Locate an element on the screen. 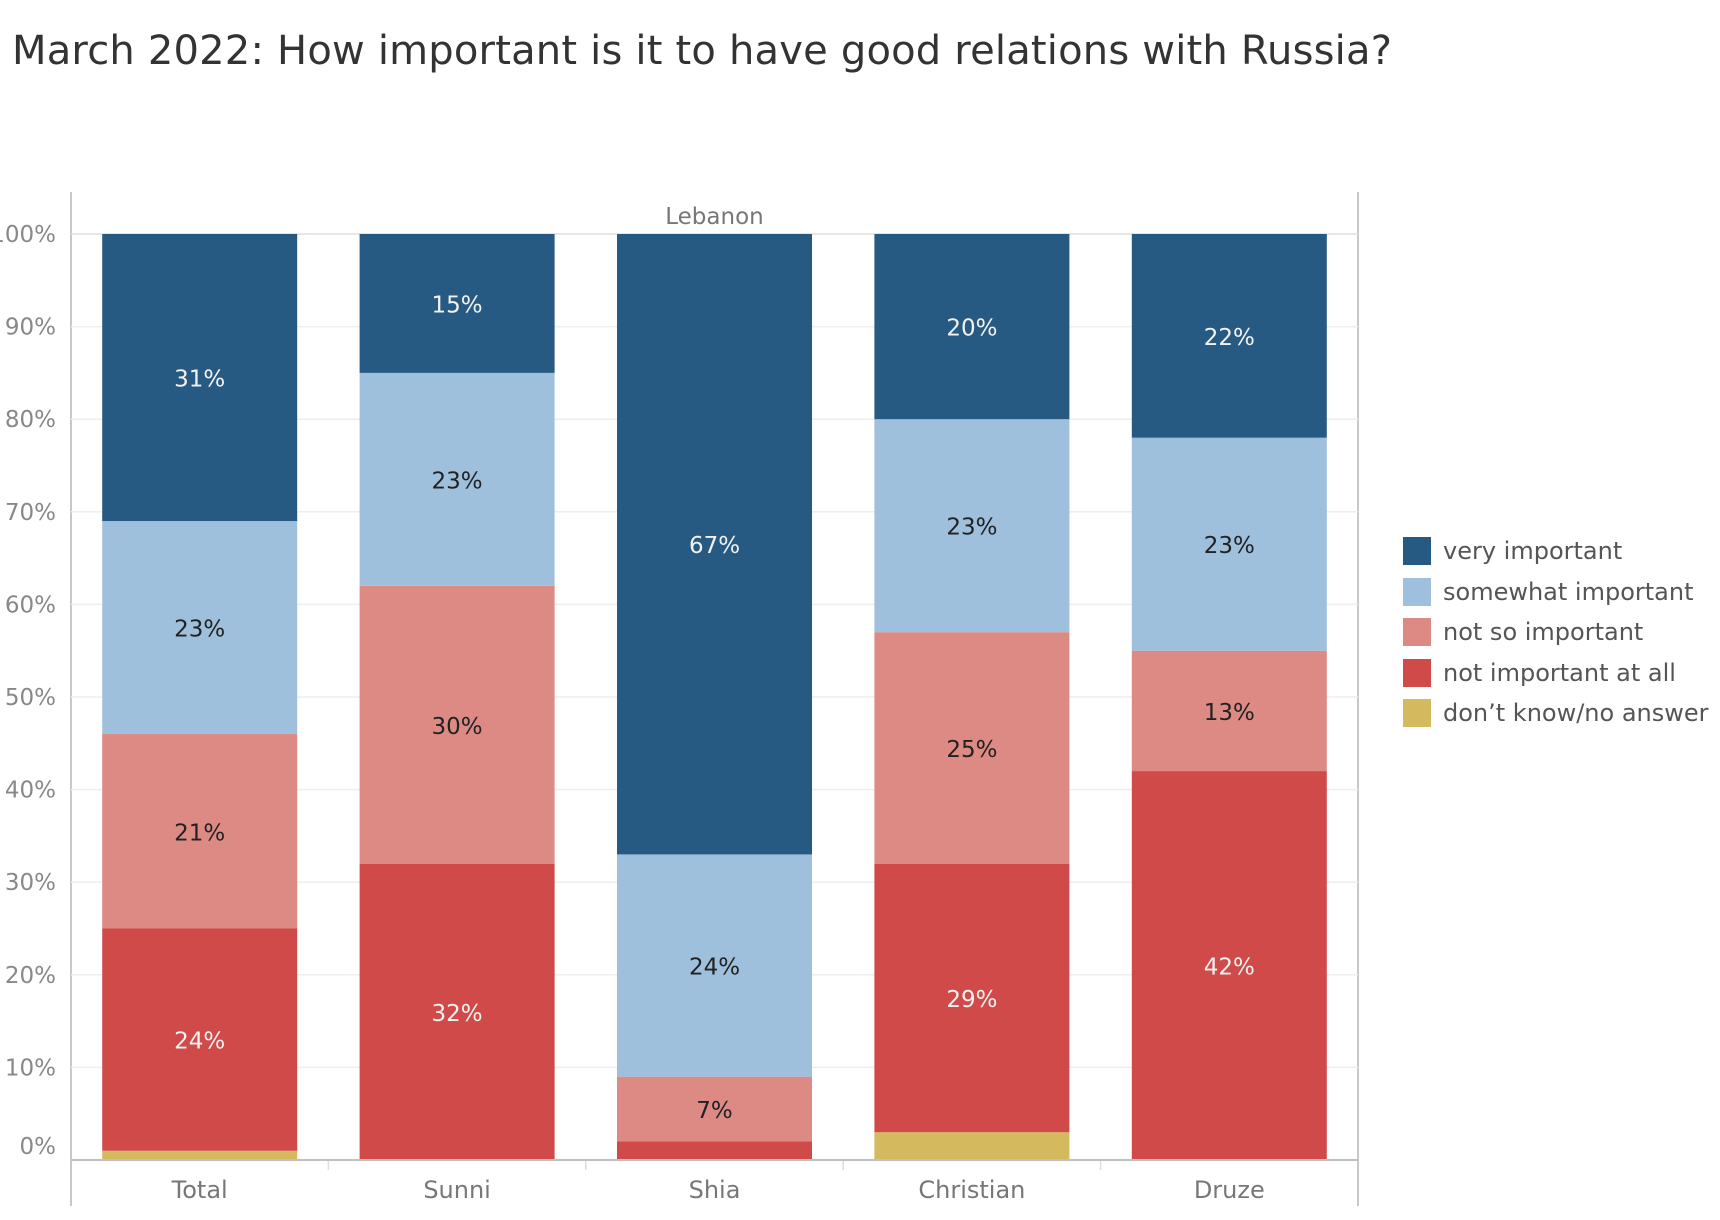  data-label: 21% is located at coordinates (199, 833).